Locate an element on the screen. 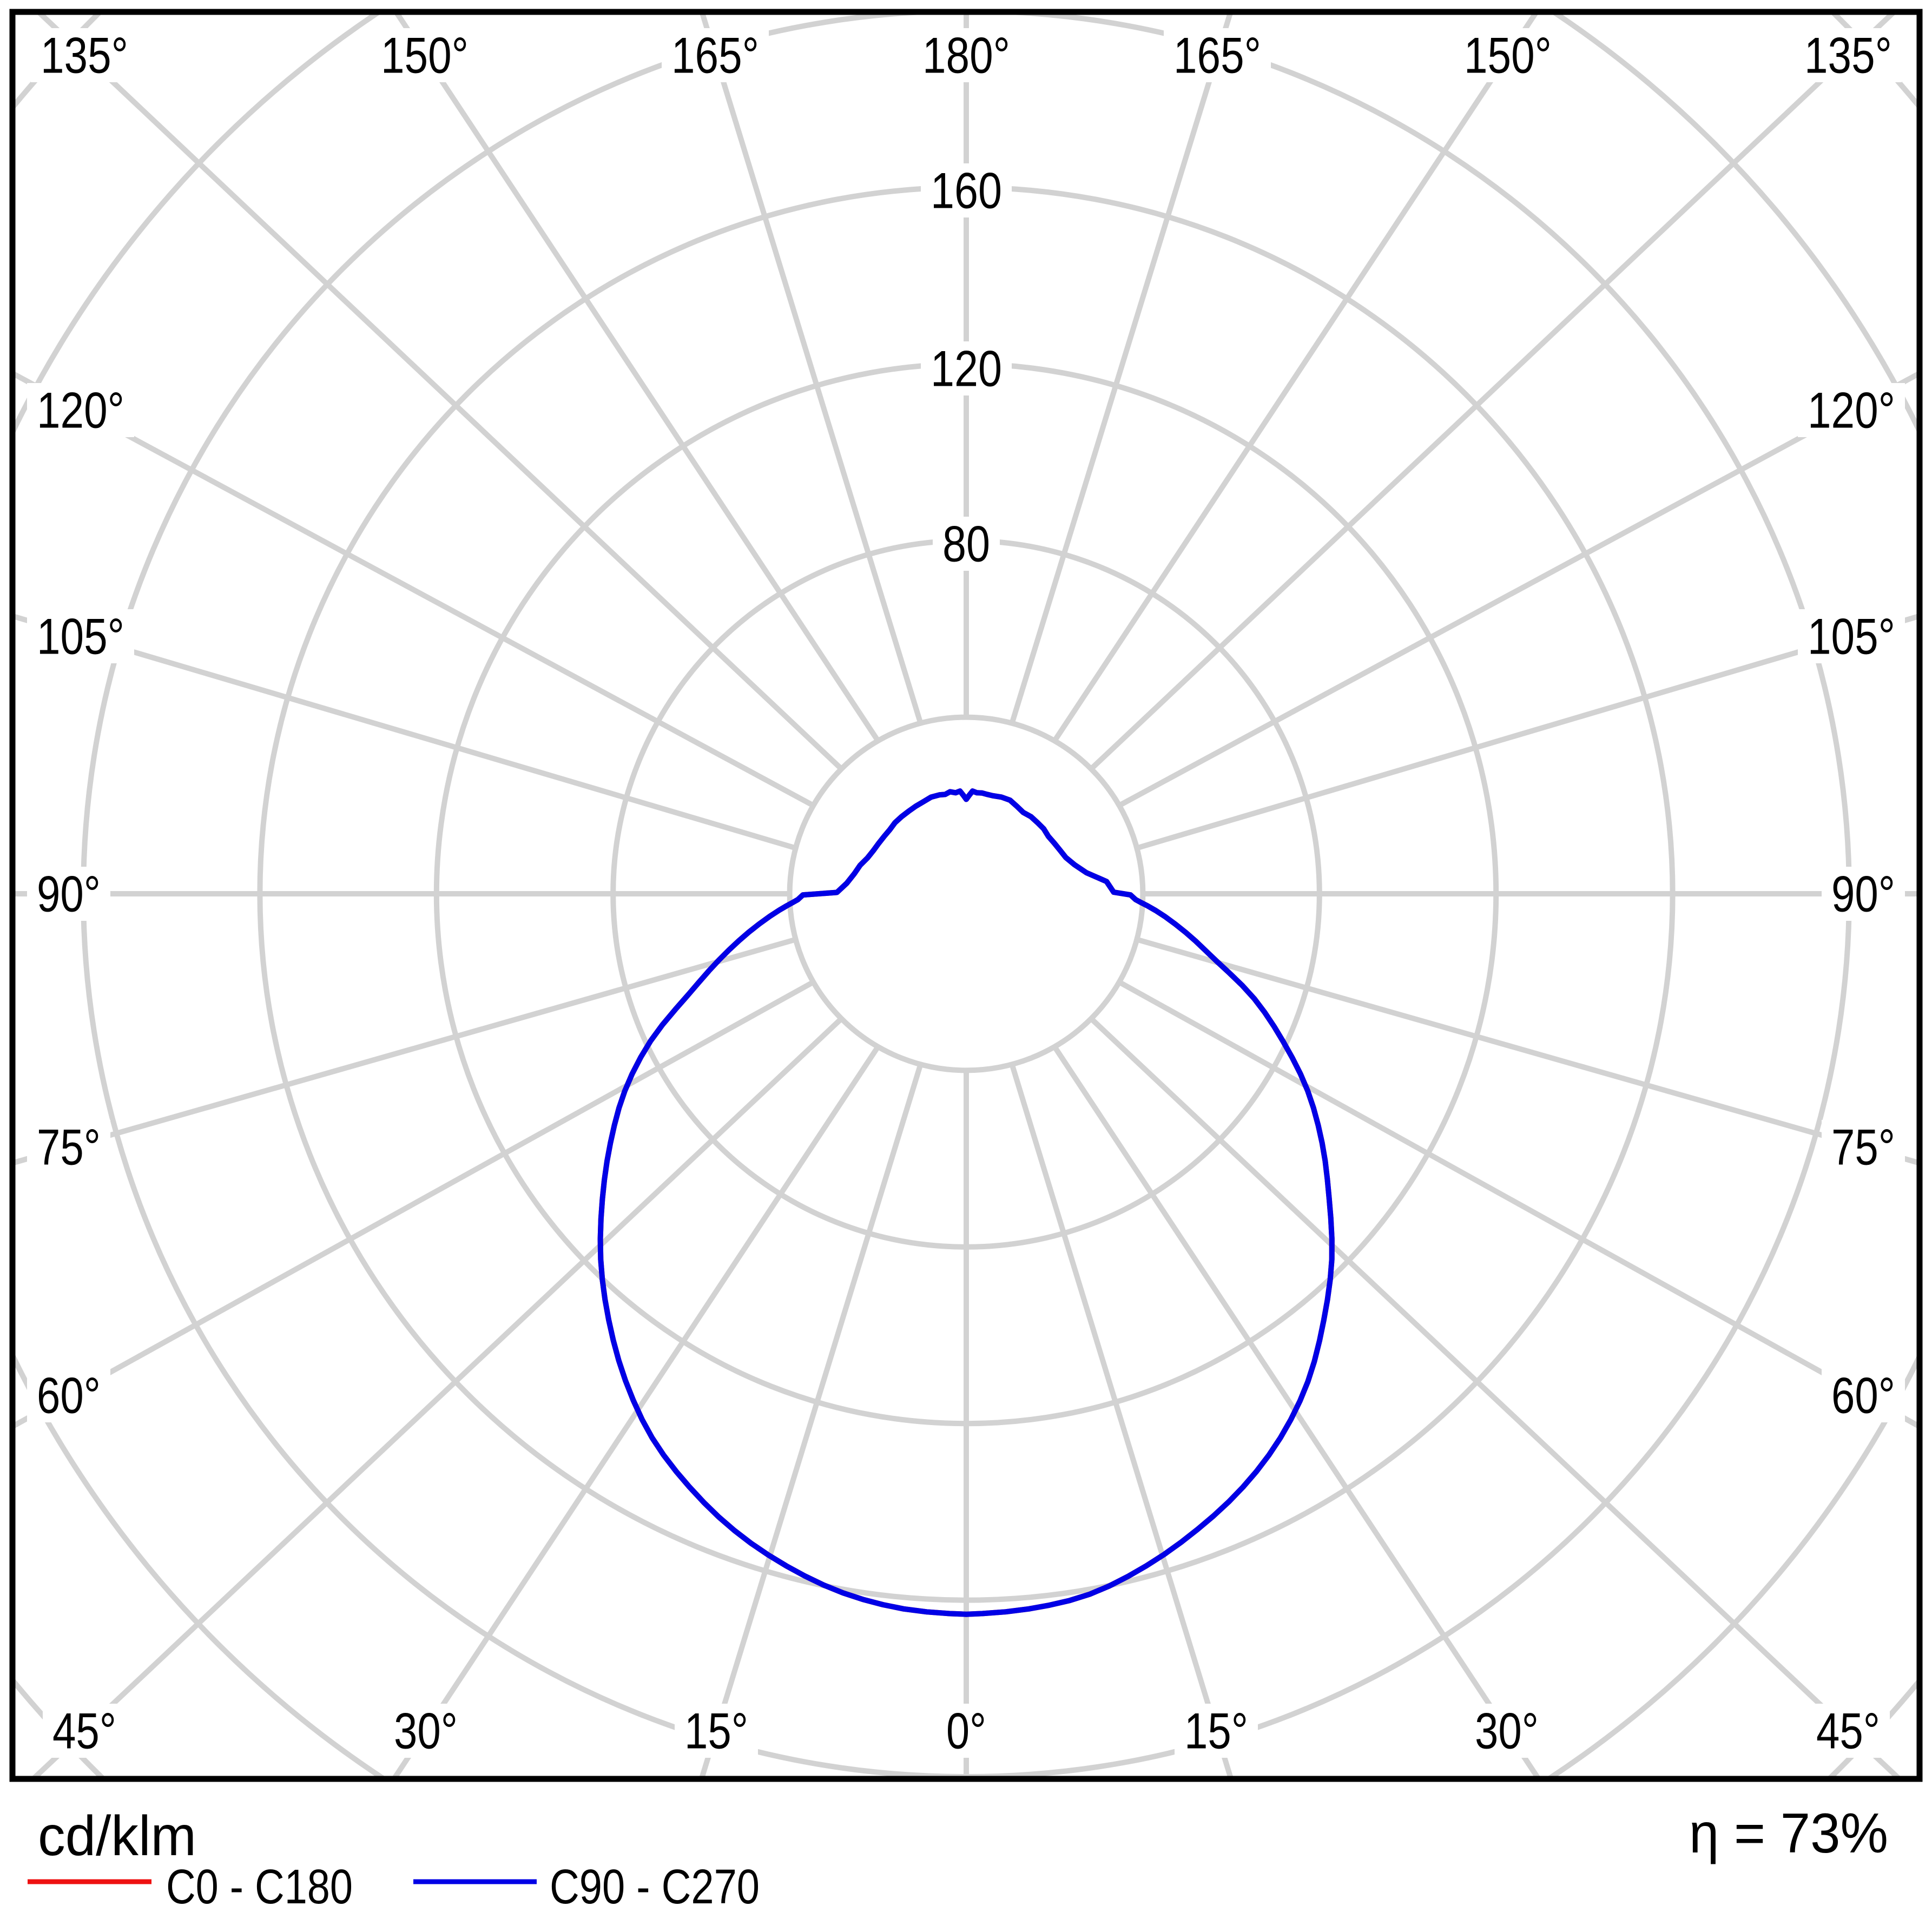 This screenshot has height=1932, width=1932. svg-text: 80 is located at coordinates (966, 544).